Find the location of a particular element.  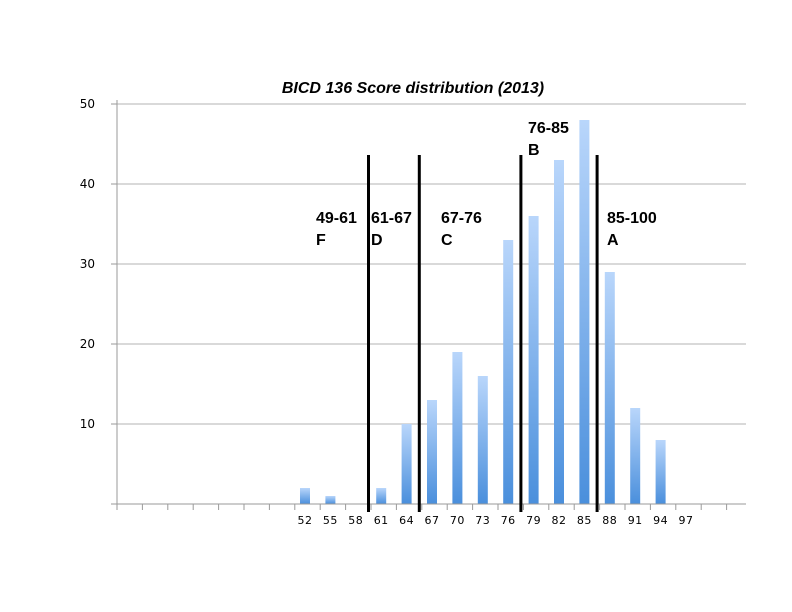

grade-range-label: 76-85 is located at coordinates (548, 128).